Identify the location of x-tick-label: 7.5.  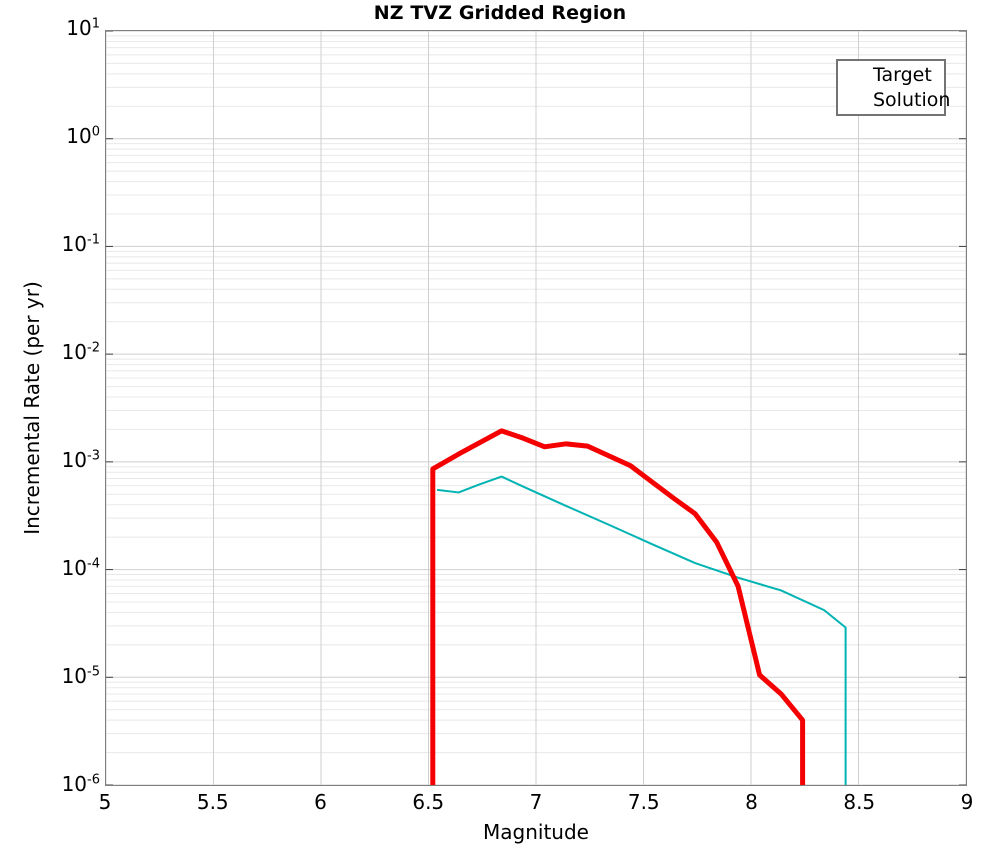
(643, 802).